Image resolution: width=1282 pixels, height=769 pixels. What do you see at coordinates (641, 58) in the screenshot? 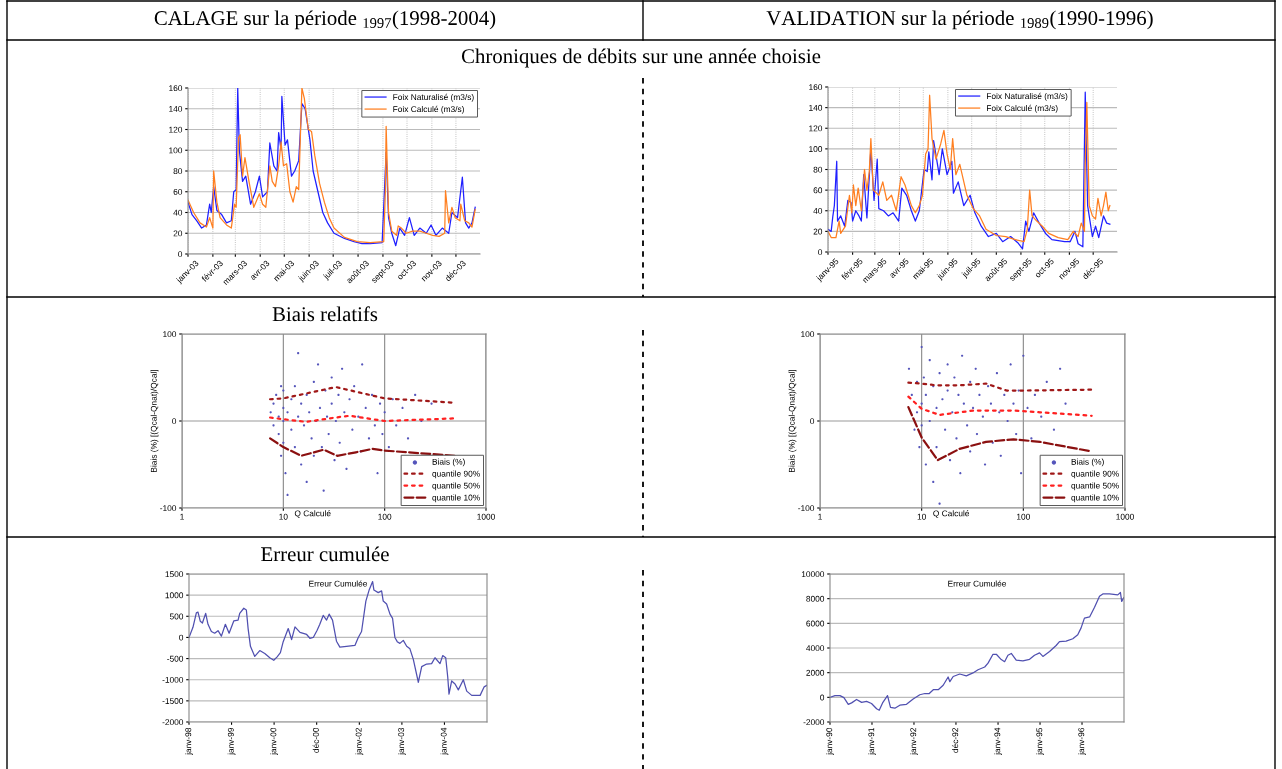
I see `text: Chroniques de débits sur une année choisie` at bounding box center [641, 58].